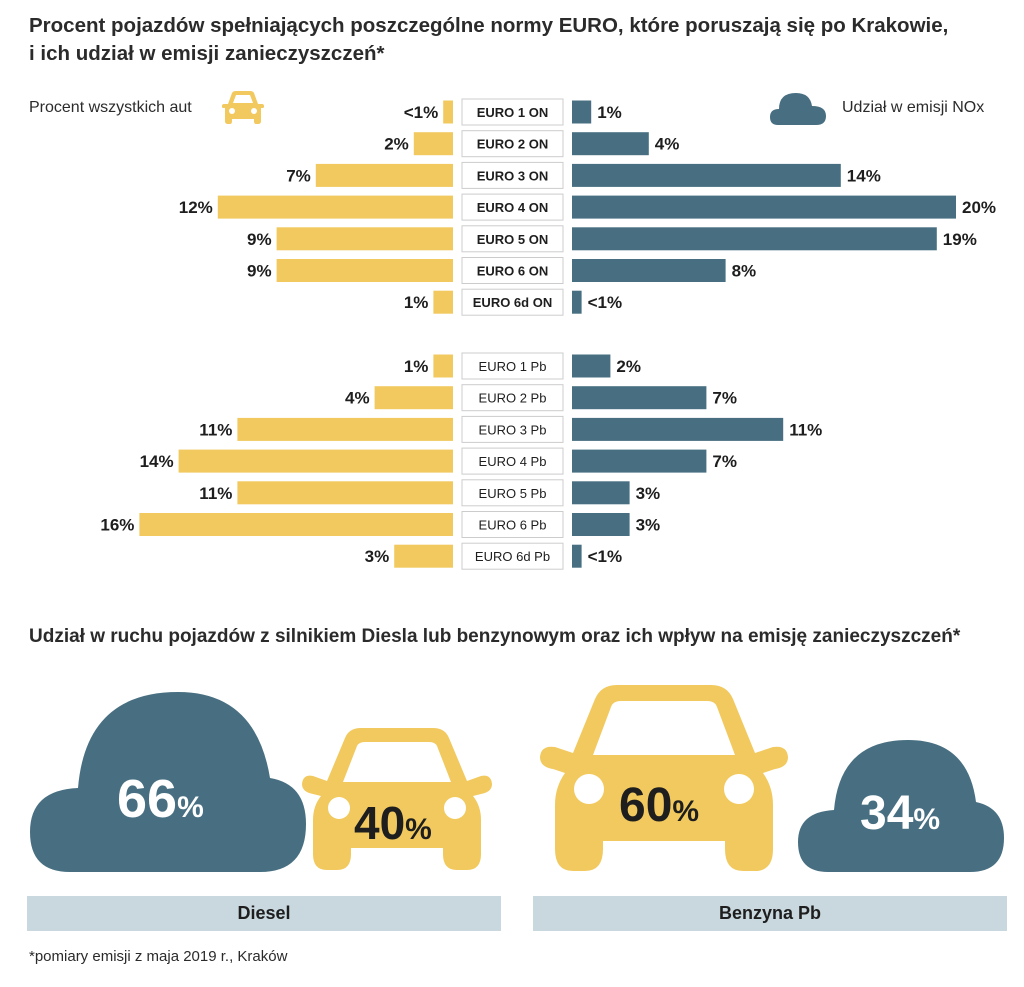 This screenshot has height=987, width=1024. I want to click on petrol-traffic-pct: 60%, so click(659, 805).